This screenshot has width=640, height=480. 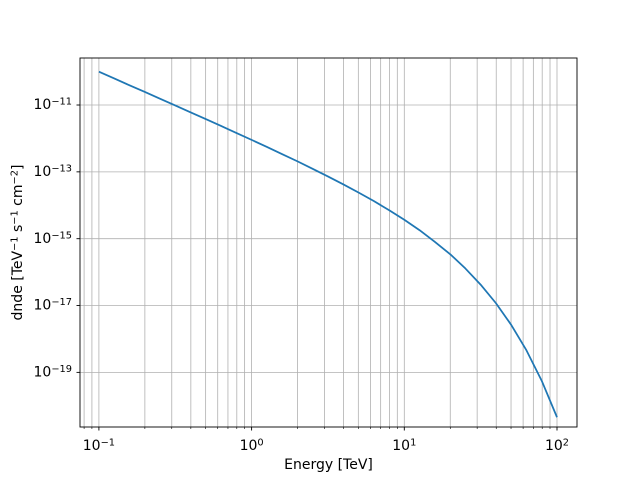 What do you see at coordinates (52, 372) in the screenshot?
I see `y-tick-label: 10−19` at bounding box center [52, 372].